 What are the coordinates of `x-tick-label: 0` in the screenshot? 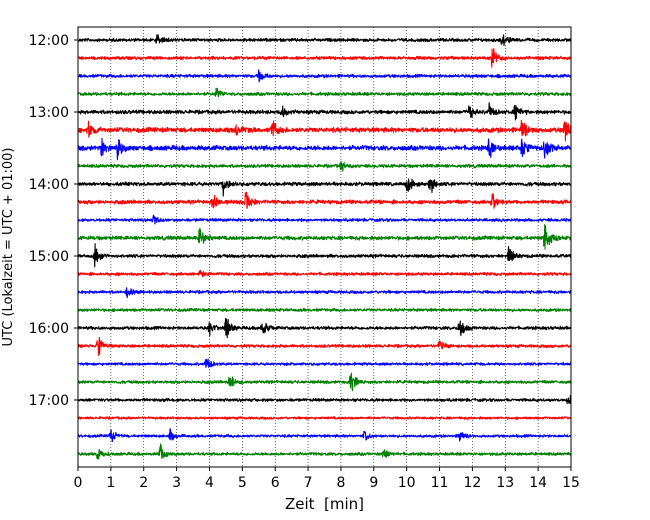 It's located at (78, 483).